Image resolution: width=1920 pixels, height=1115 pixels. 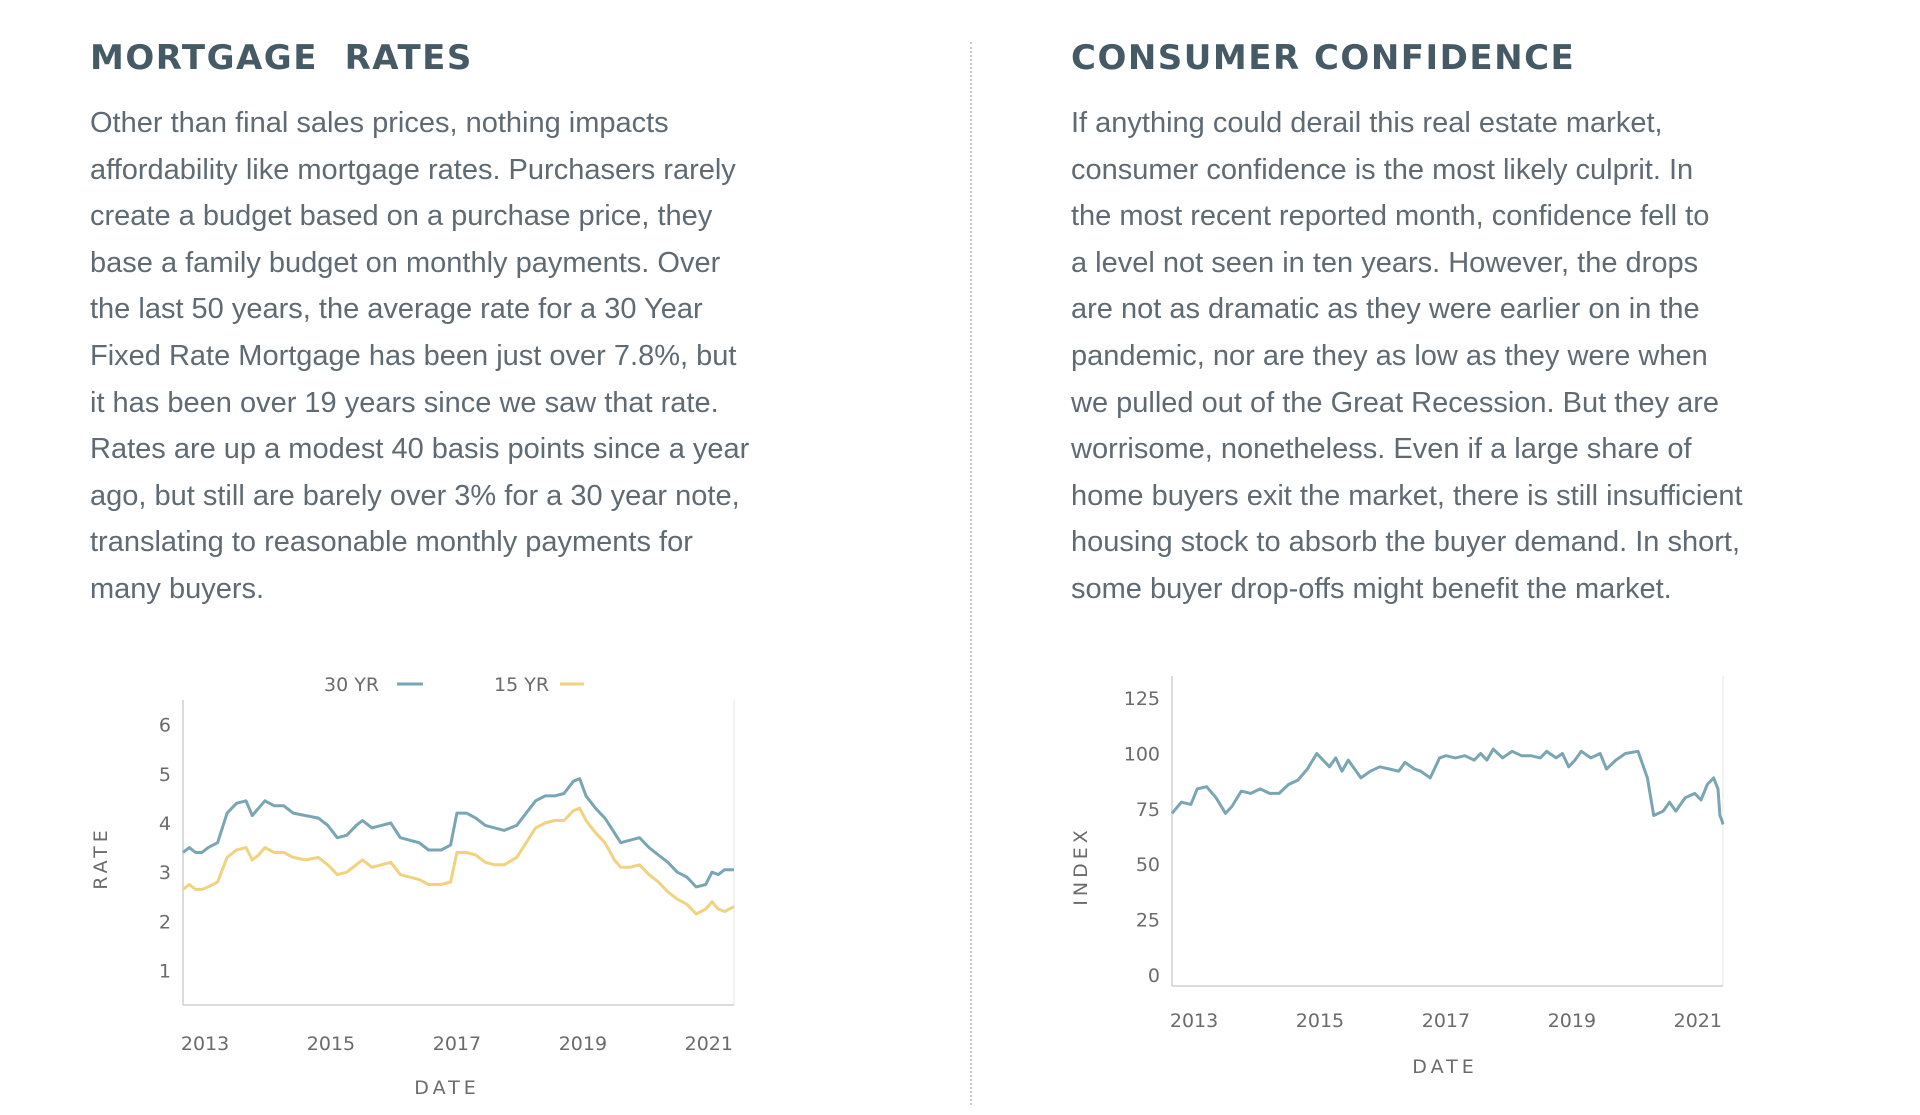 I want to click on y-tick-label: 1, so click(x=165, y=972).